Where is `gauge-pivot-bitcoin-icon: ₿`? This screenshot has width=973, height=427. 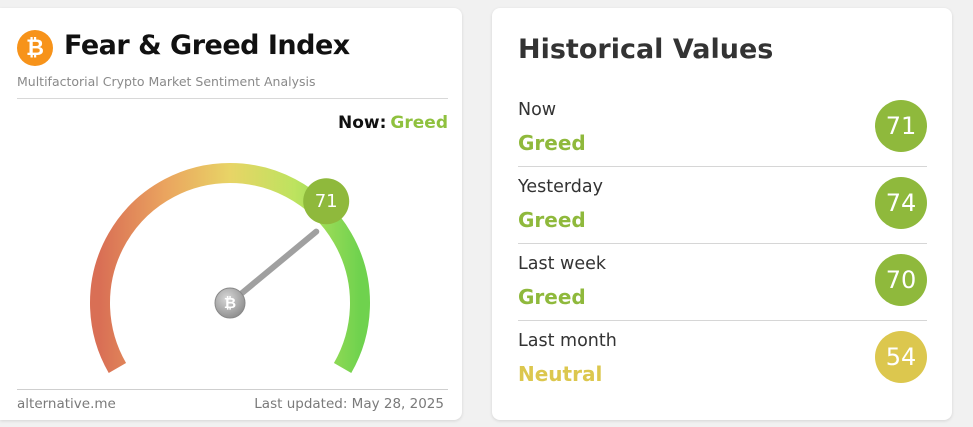
gauge-pivot-bitcoin-icon: ₿ is located at coordinates (230, 303).